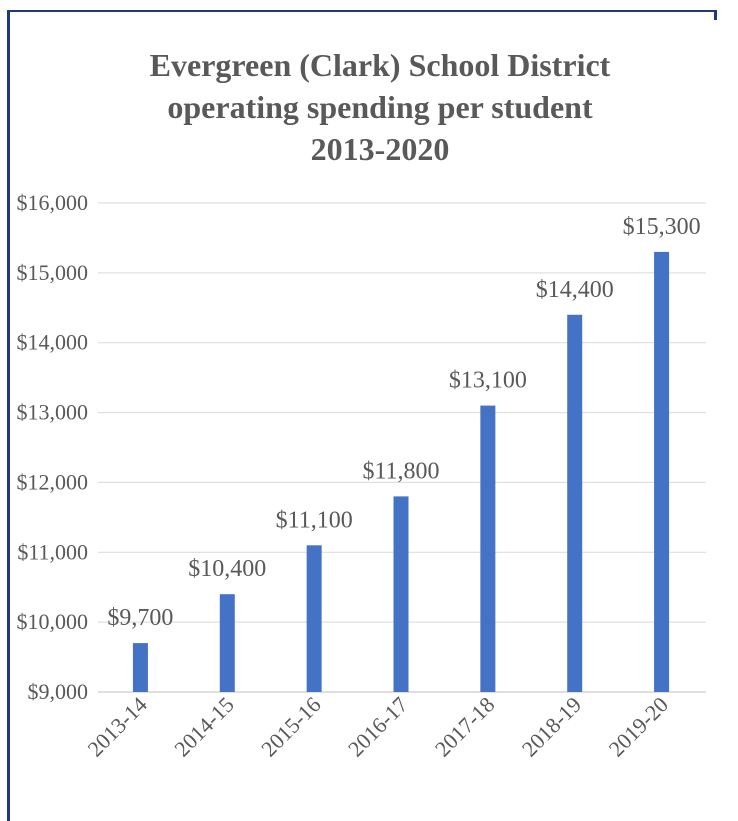 The width and height of the screenshot is (738, 821). Describe the element at coordinates (400, 471) in the screenshot. I see `data-label: $11,800` at that location.